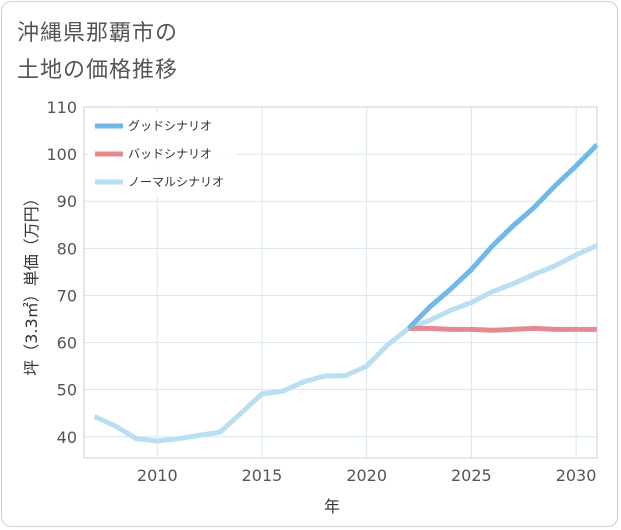 Image resolution: width=621 pixels, height=530 pixels. What do you see at coordinates (61, 154) in the screenshot?
I see `y-tick-label: 100` at bounding box center [61, 154].